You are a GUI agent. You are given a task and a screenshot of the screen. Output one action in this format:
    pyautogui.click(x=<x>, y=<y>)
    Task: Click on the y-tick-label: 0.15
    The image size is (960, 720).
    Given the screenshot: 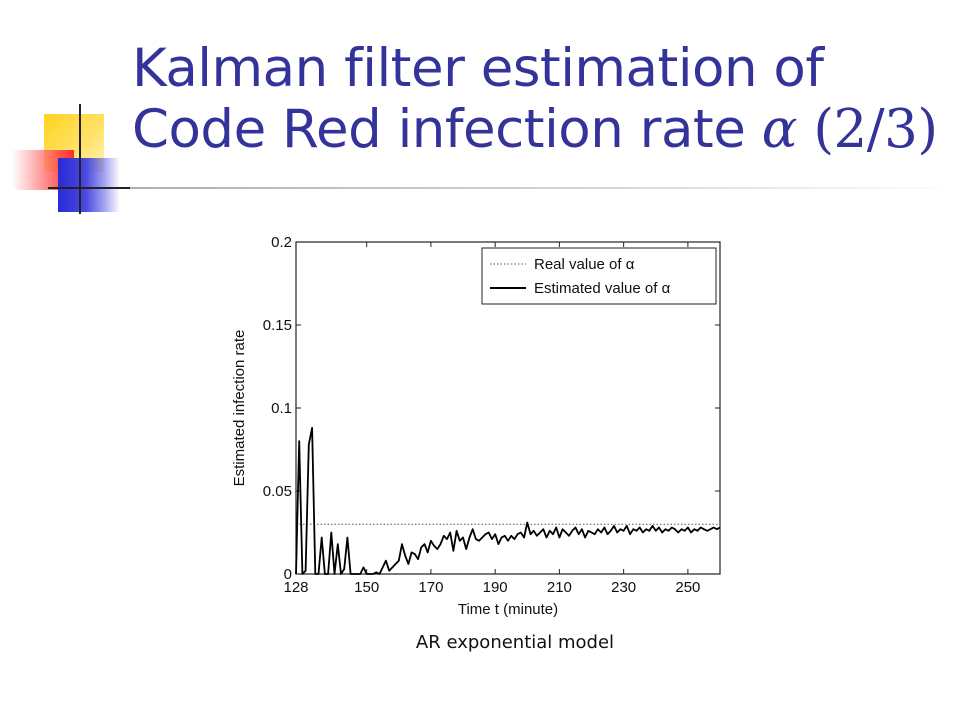 What is the action you would take?
    pyautogui.click(x=277, y=325)
    